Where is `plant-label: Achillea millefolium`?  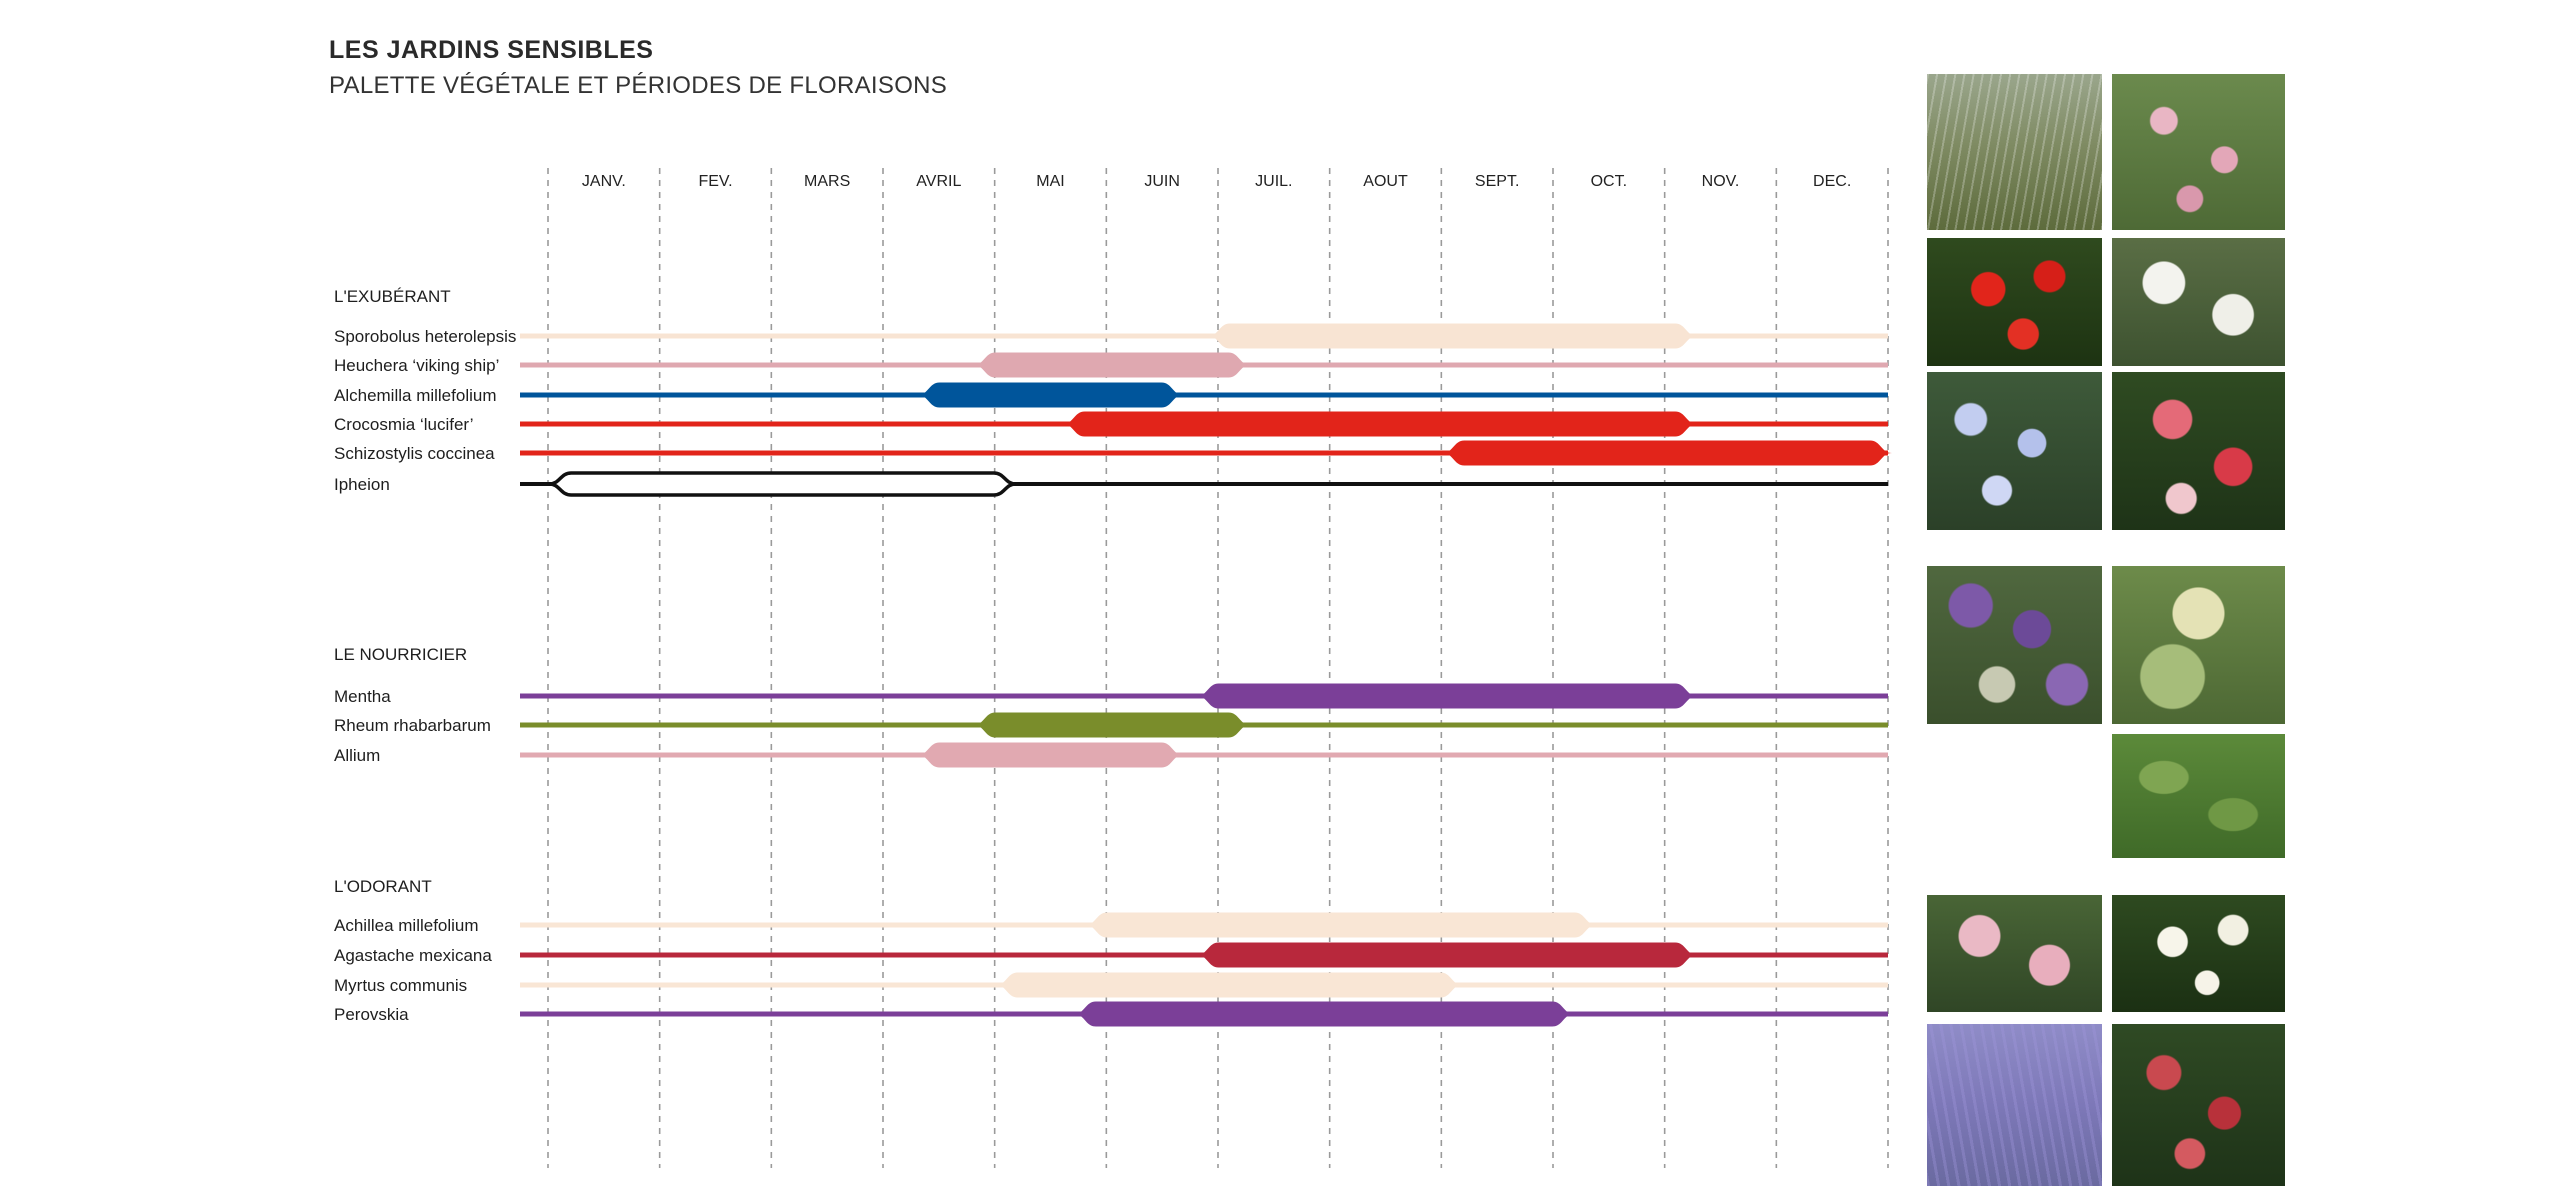 plant-label: Achillea millefolium is located at coordinates (406, 925).